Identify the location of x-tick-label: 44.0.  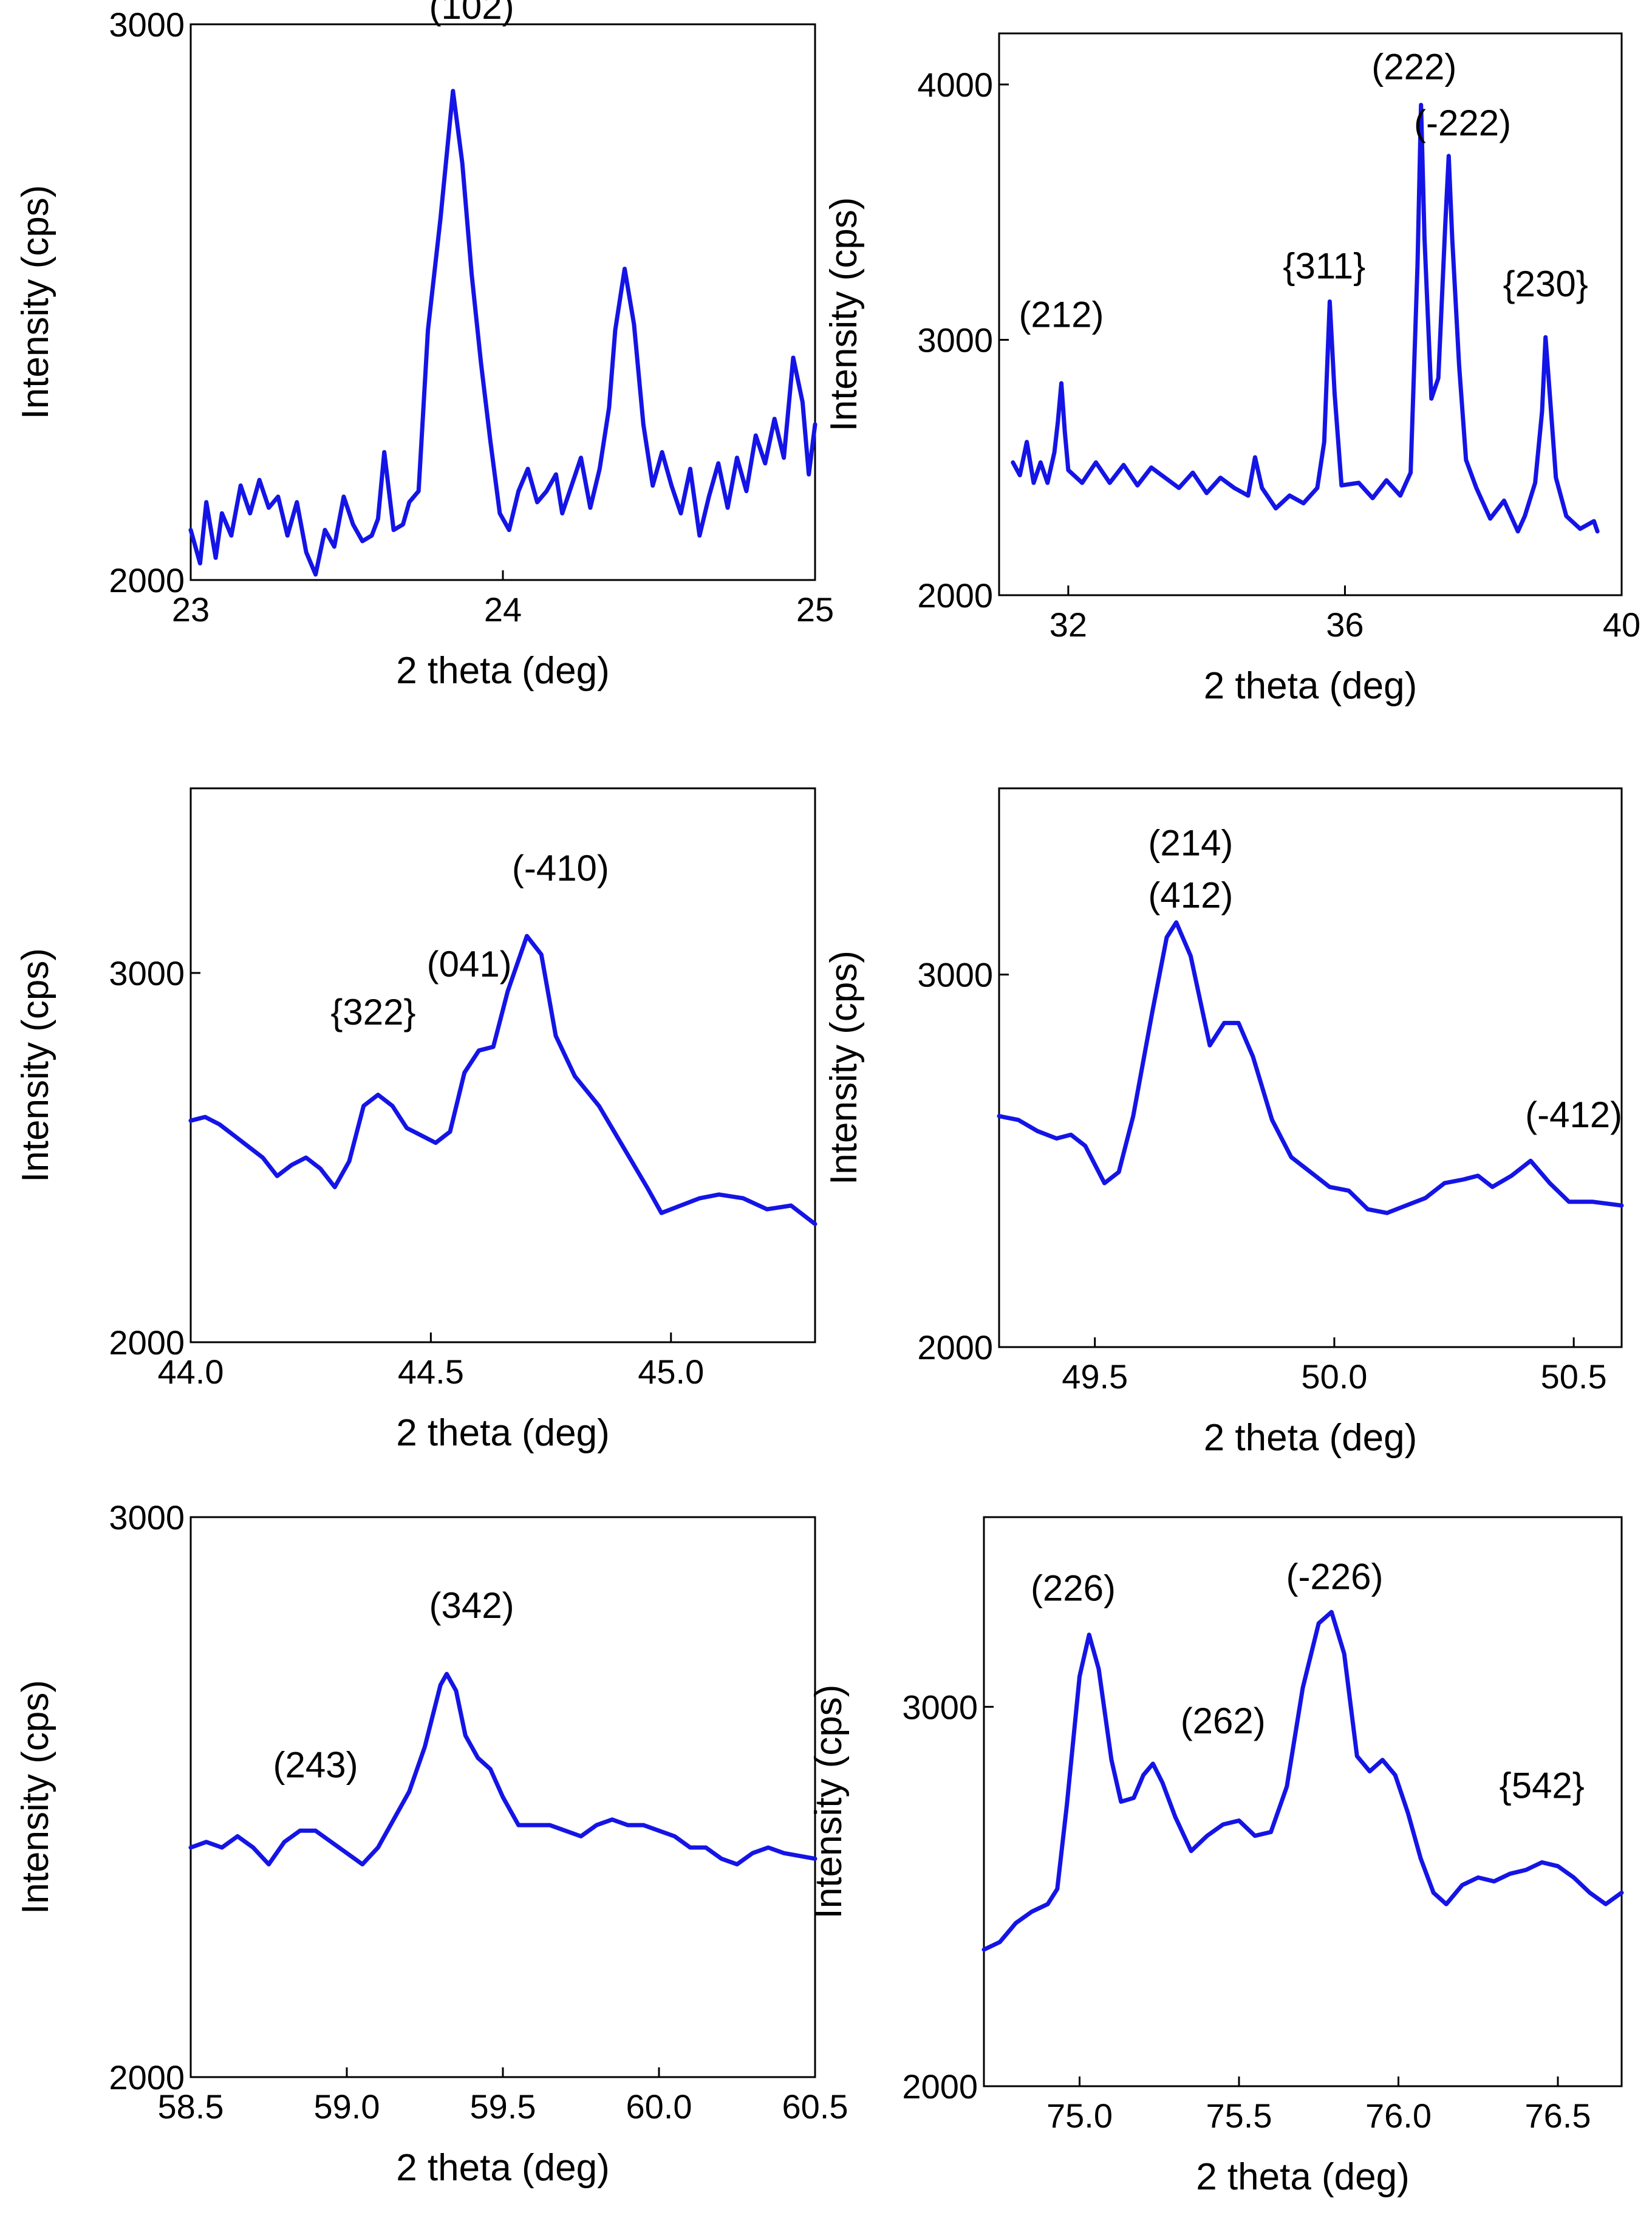
(191, 1372).